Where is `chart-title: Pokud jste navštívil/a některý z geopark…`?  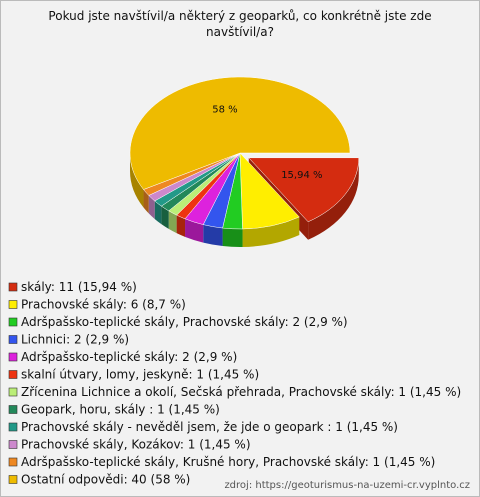 chart-title: Pokud jste navštívil/a některý z geopark… is located at coordinates (239, 24).